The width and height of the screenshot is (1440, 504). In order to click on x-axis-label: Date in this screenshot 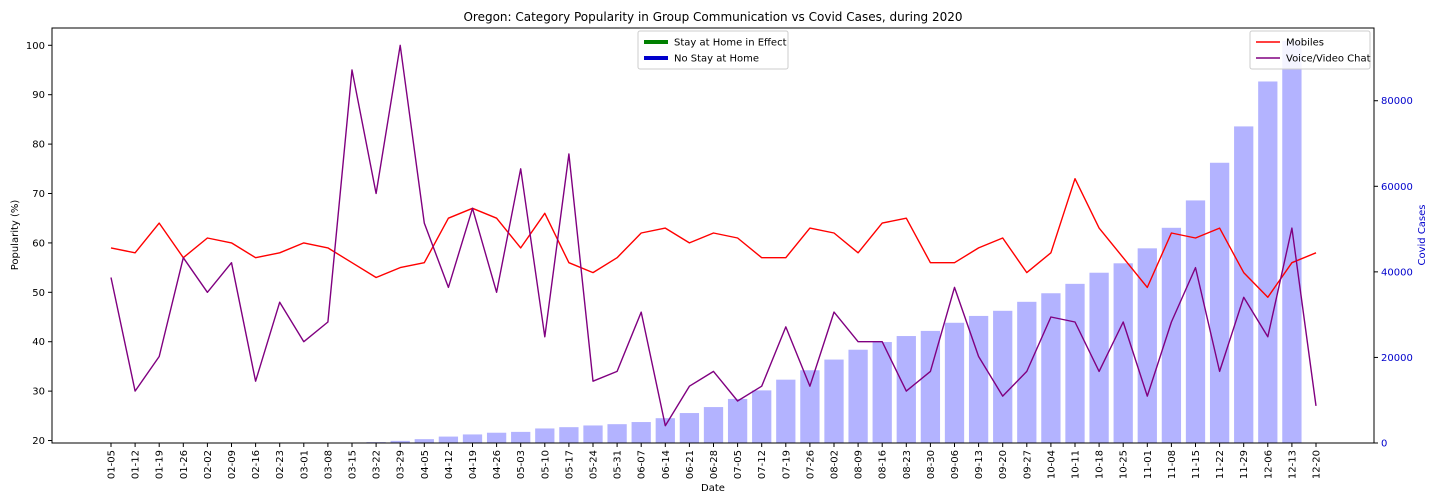, I will do `click(713, 488)`.